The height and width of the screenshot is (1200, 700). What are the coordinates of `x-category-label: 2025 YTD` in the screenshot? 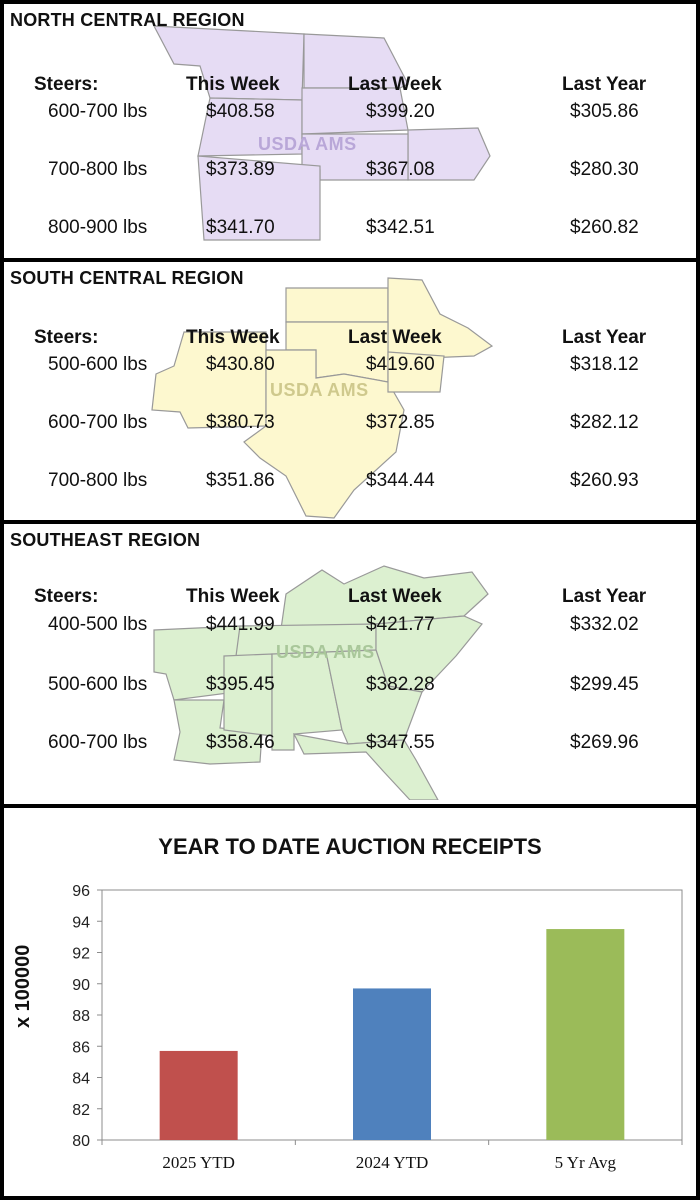 It's located at (198, 1162).